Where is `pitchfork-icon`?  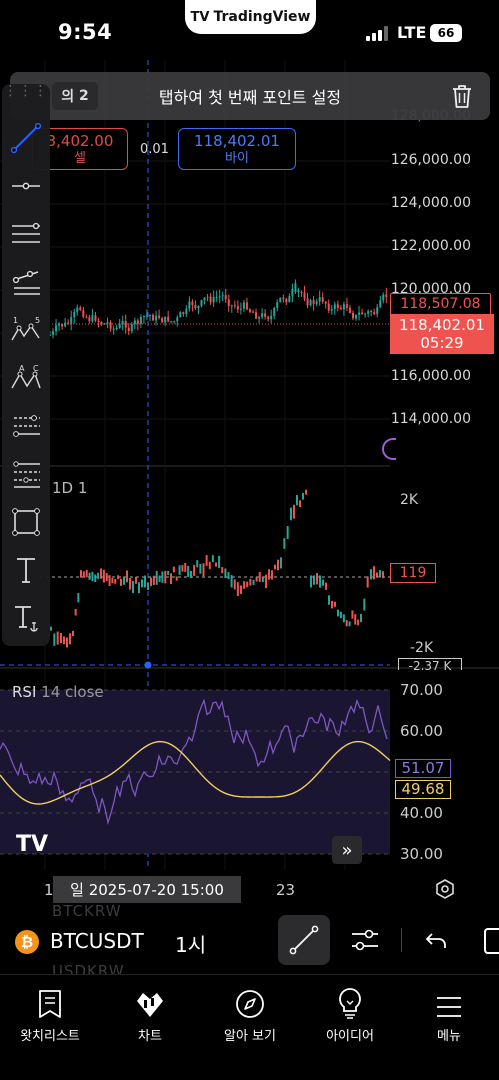 pitchfork-icon is located at coordinates (26, 282).